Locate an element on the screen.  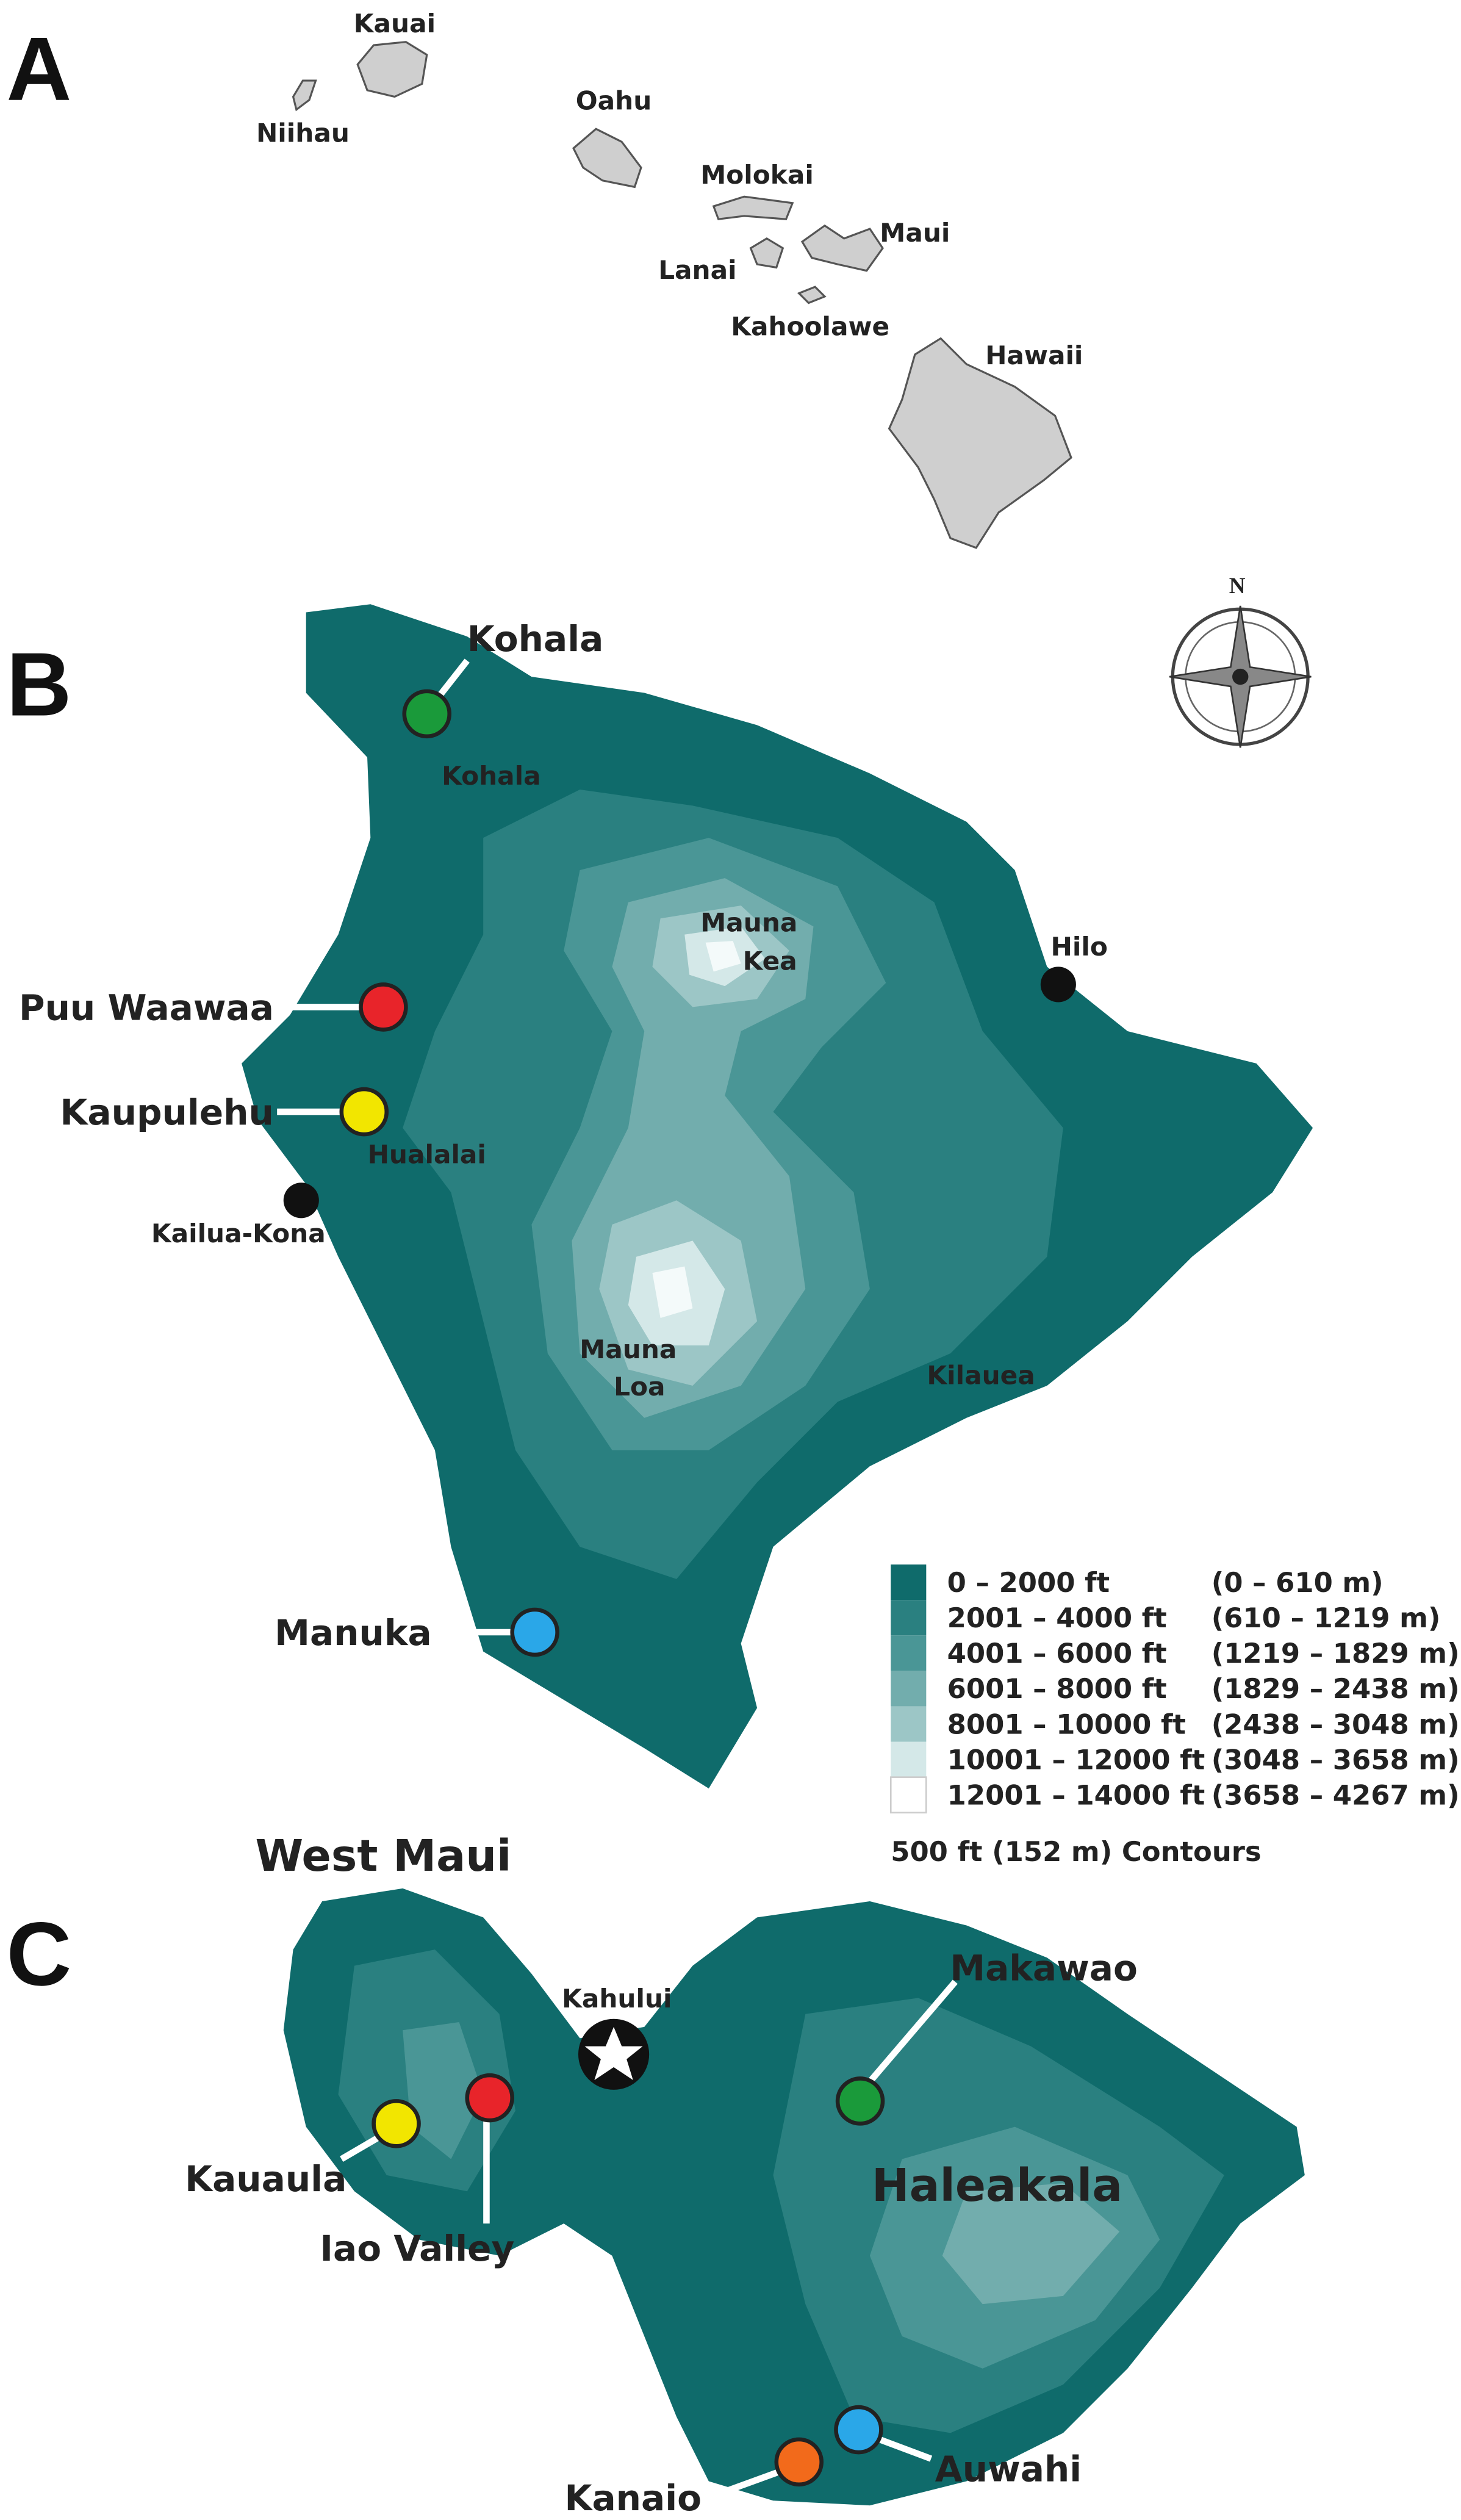
legend-range: 4001 – 6000 ft is located at coordinates (1057, 1653).